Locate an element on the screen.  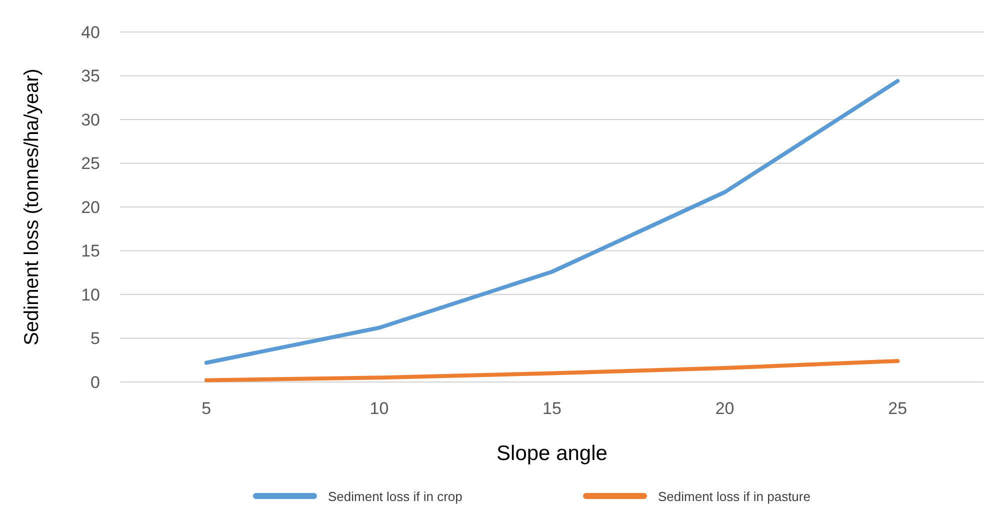
y-tick-label: 0 is located at coordinates (95, 382).